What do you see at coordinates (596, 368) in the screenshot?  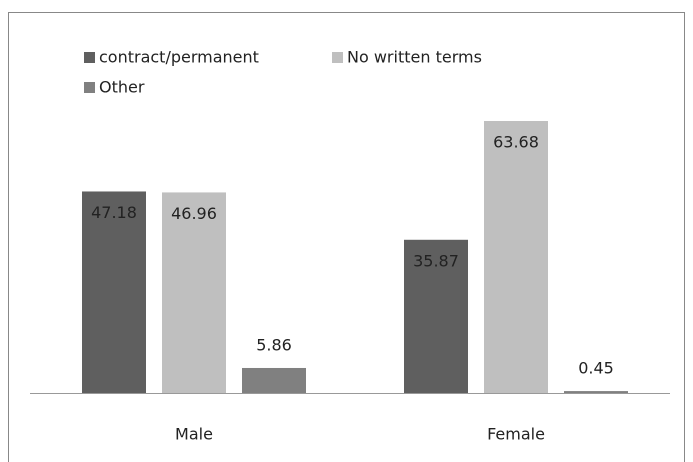 I see `data-label: 0.45` at bounding box center [596, 368].